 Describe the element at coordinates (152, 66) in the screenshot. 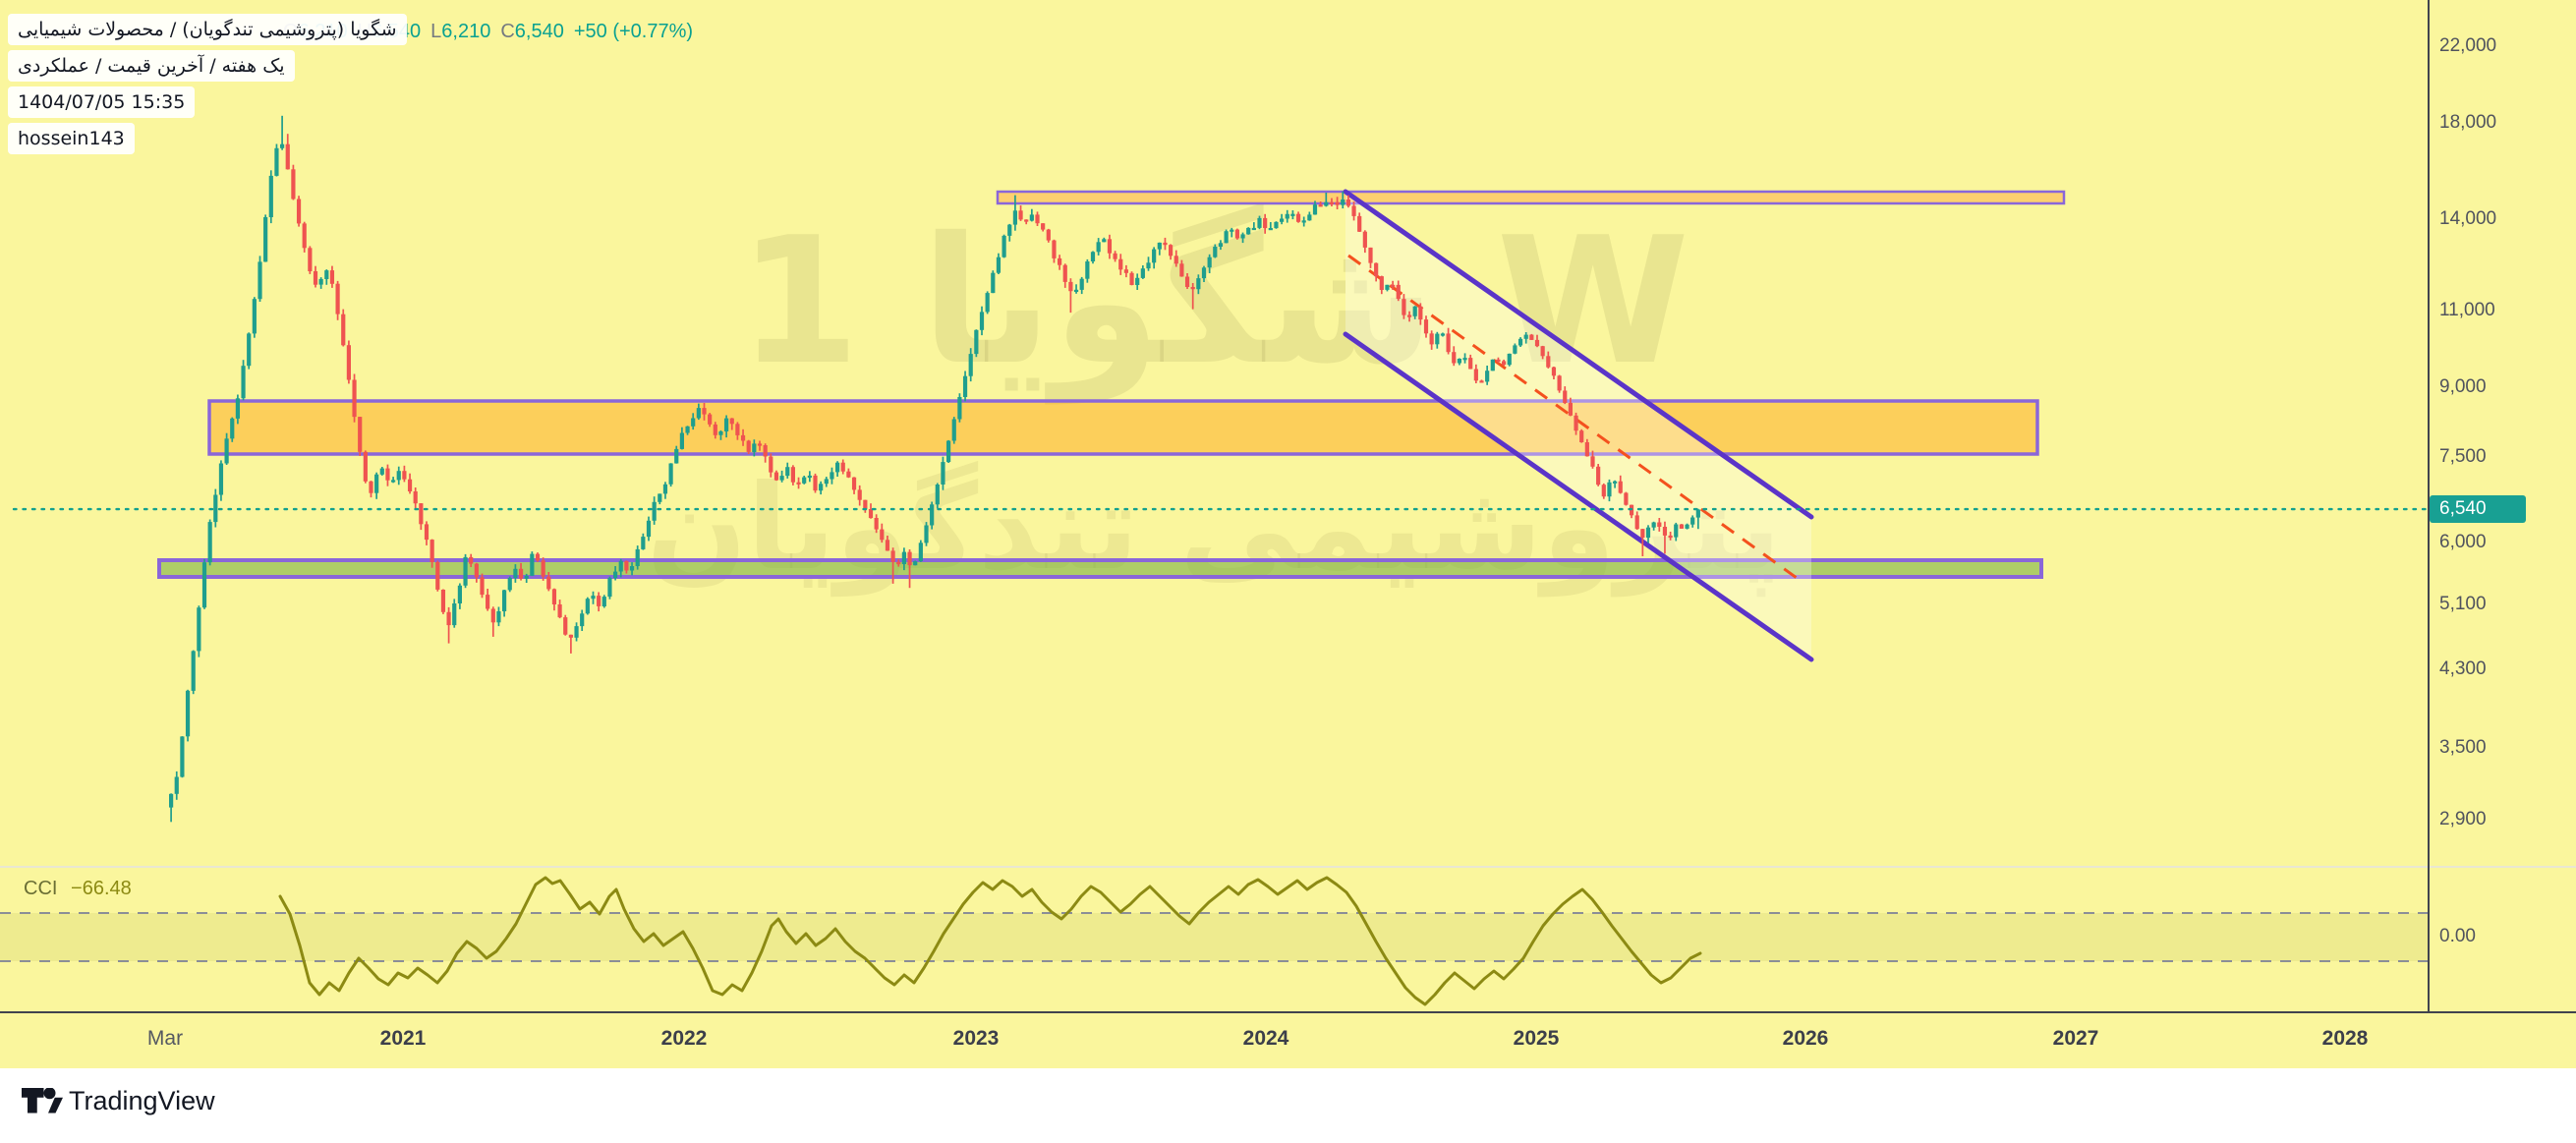

I see `interval-chip: یک هفته / آخرین قیمت / عملکردی` at that location.